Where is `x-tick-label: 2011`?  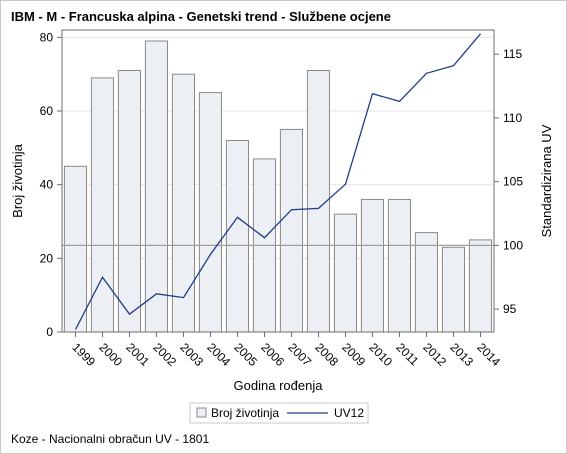
x-tick-label: 2011 is located at coordinates (407, 354).